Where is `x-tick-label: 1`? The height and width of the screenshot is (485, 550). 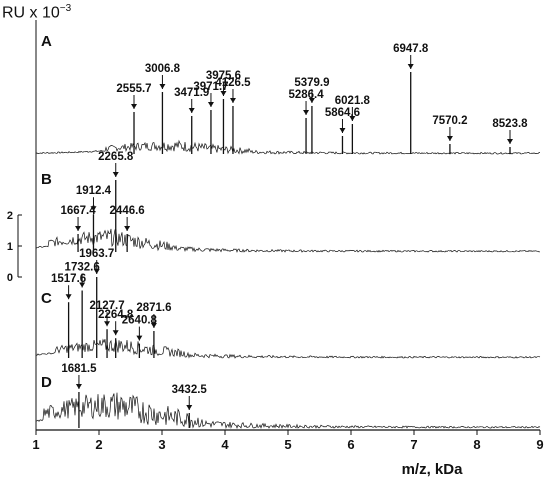
x-tick-label: 1 is located at coordinates (35, 444).